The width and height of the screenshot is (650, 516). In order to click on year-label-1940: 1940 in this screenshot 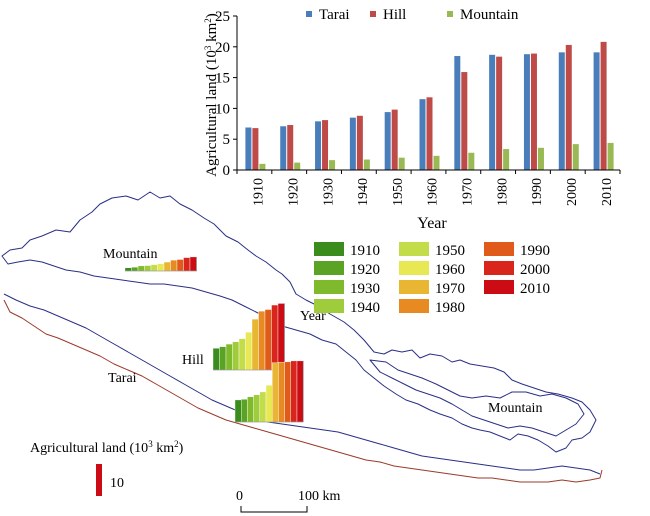, I will do `click(365, 308)`.